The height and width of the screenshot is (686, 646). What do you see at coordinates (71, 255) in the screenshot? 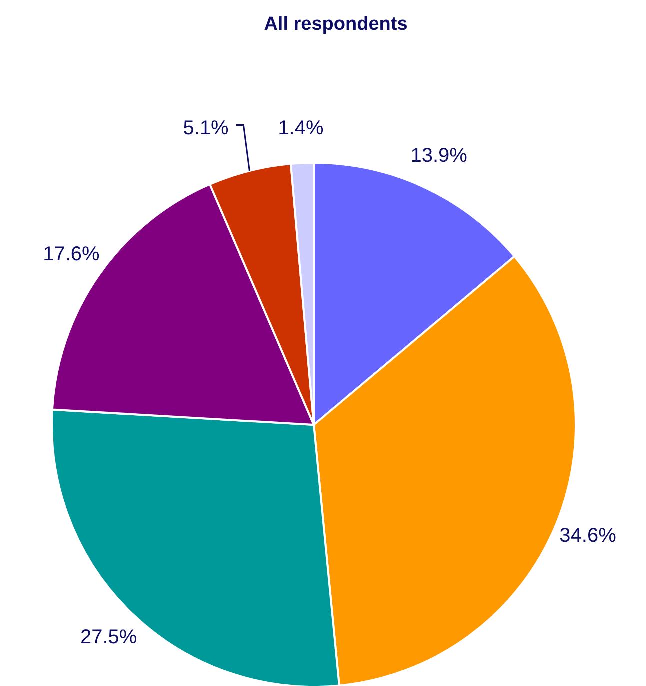
I see `data-label: 17.6%` at bounding box center [71, 255].